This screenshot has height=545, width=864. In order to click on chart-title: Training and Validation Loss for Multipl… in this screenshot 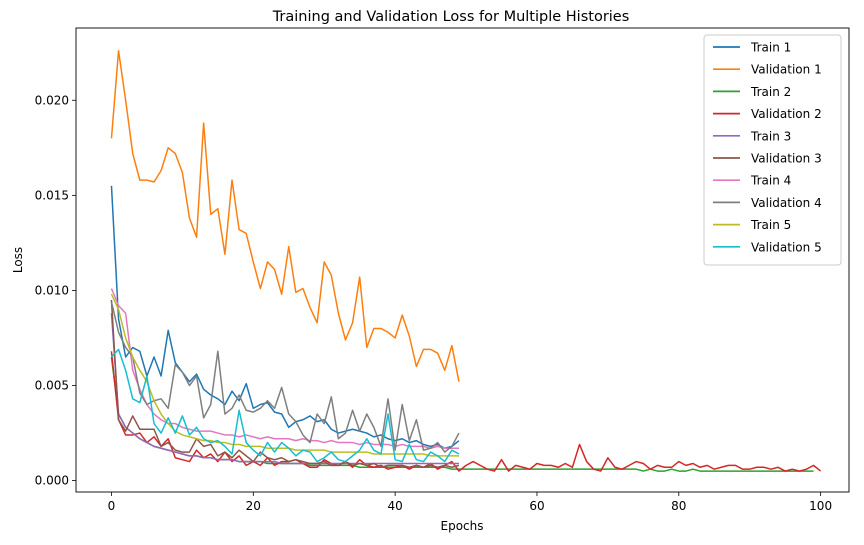, I will do `click(451, 17)`.